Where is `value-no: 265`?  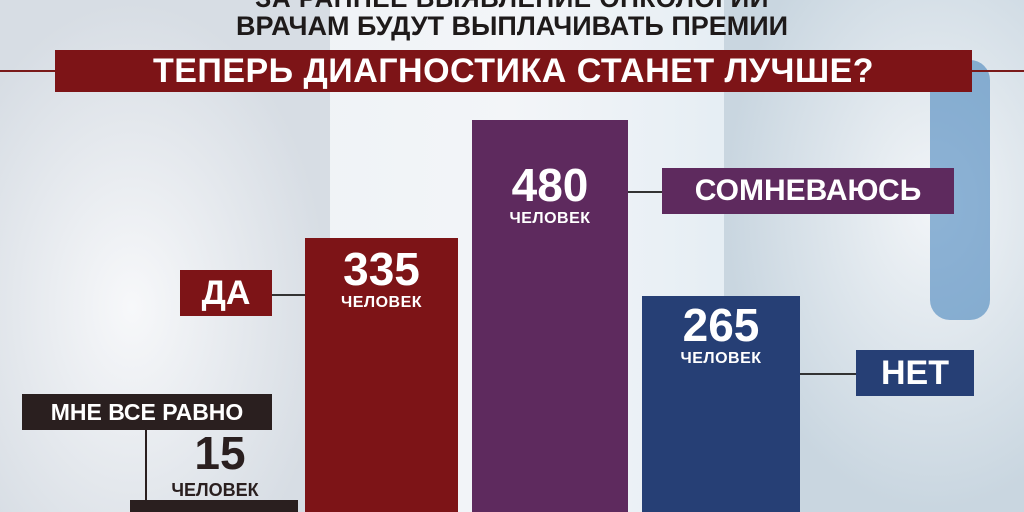 value-no: 265 is located at coordinates (721, 324).